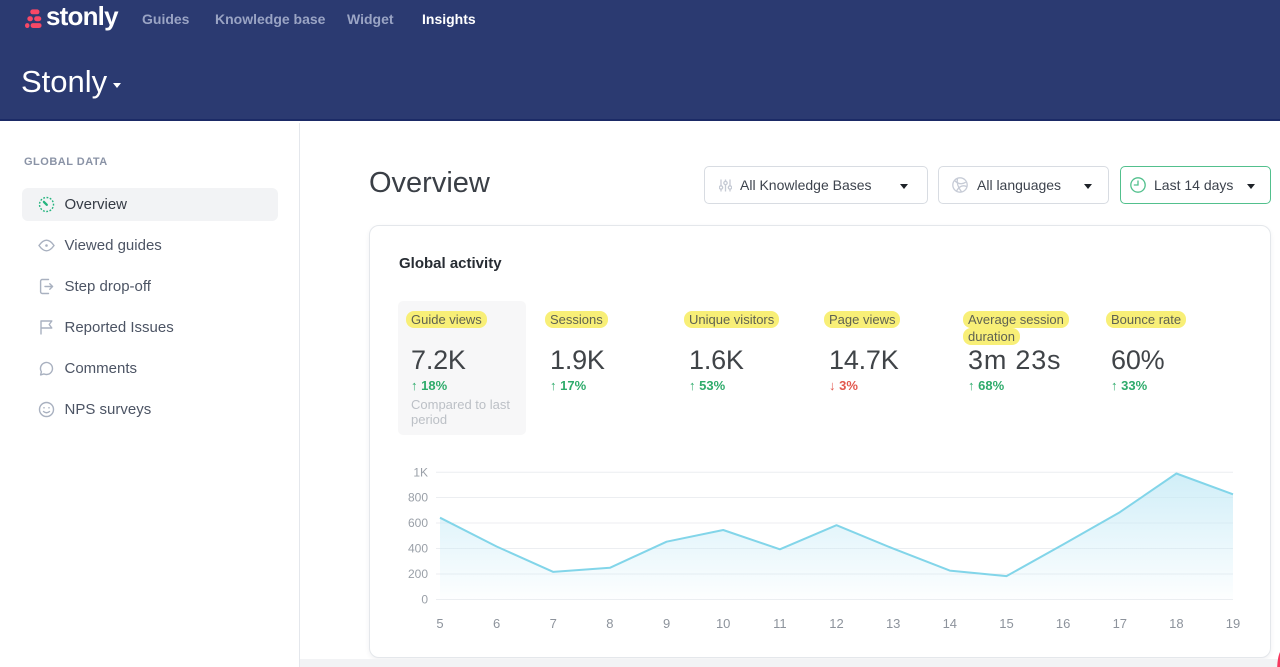  I want to click on svg-text: 15, so click(1006, 623).